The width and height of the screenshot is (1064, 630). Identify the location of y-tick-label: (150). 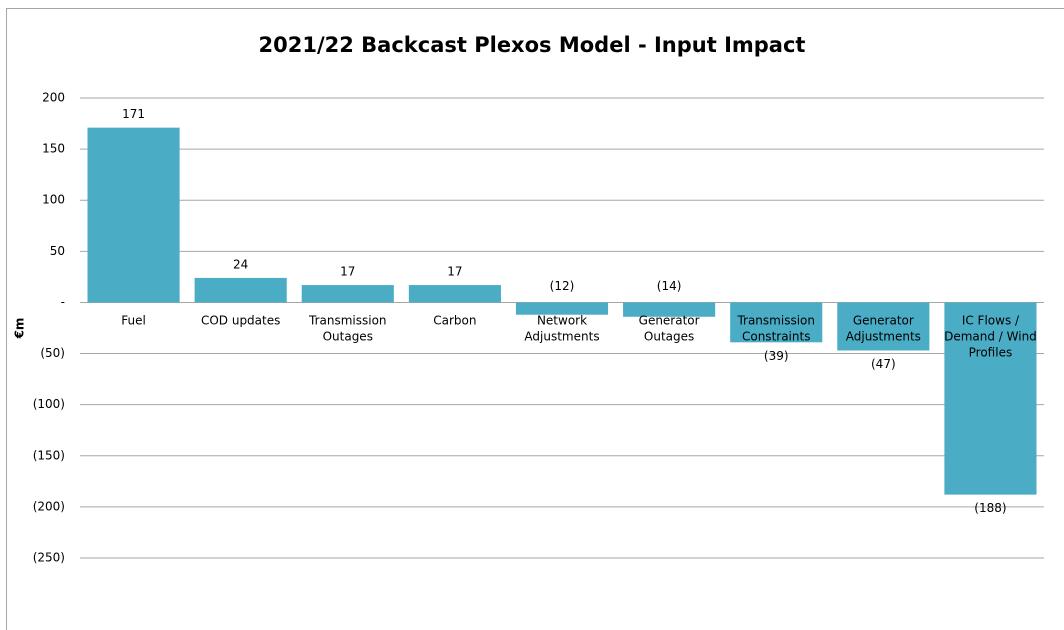
(49, 455).